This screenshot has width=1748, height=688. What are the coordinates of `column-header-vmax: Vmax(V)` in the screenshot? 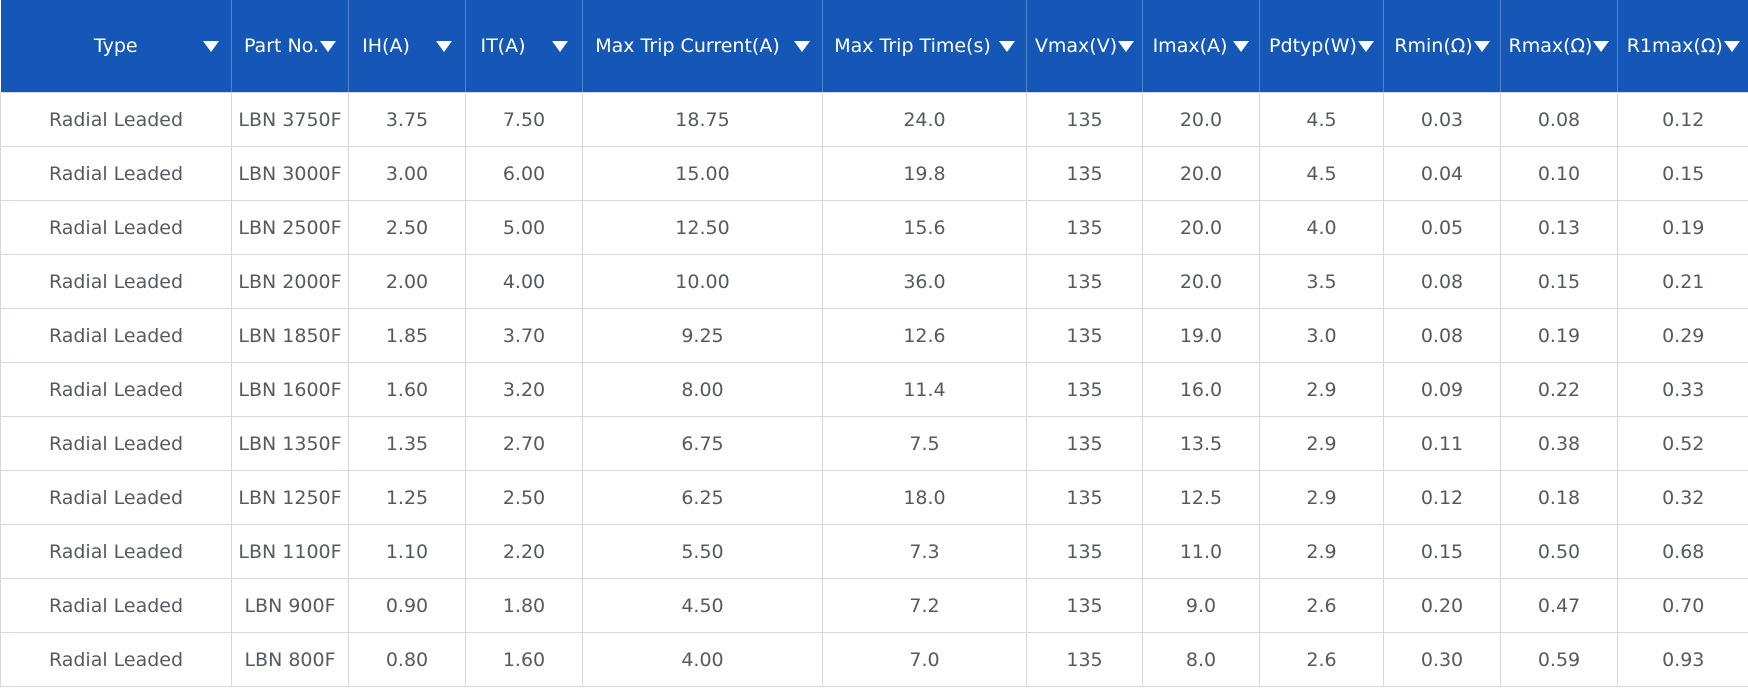 It's located at (1084, 46).